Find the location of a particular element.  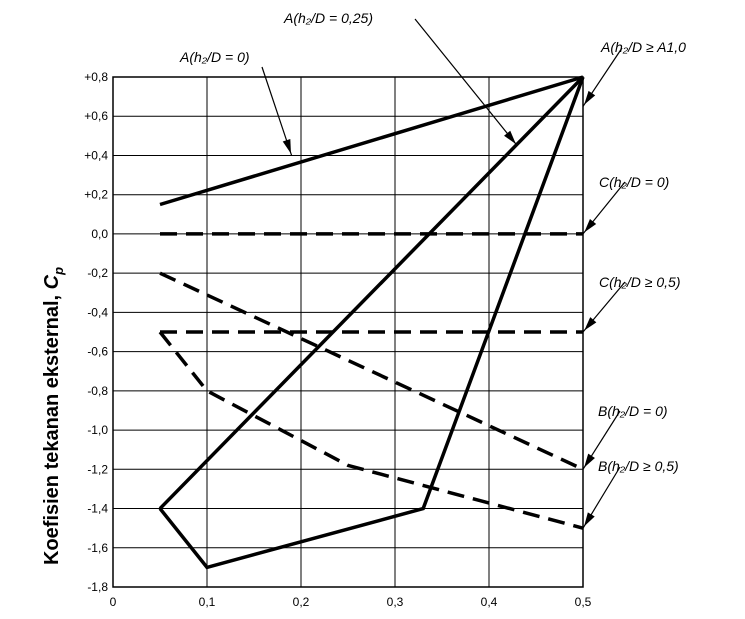

annotation-label: B(h₂/D ≥ 0,5) is located at coordinates (638, 466).